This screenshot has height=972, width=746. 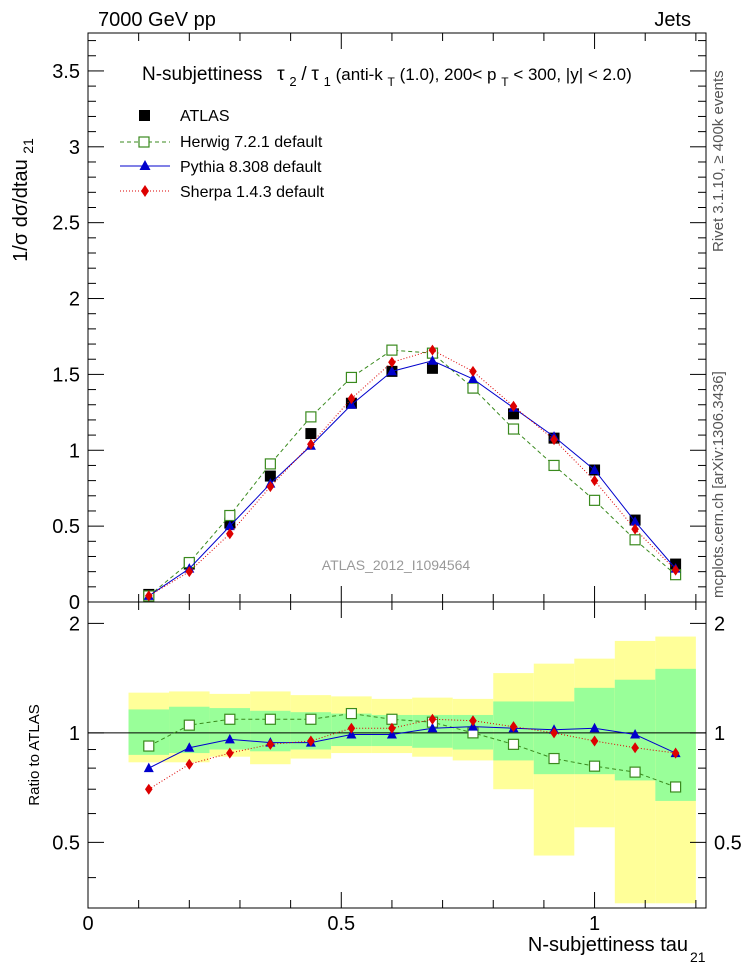 I want to click on main-y-tick-label: 3.5, so click(x=66, y=72).